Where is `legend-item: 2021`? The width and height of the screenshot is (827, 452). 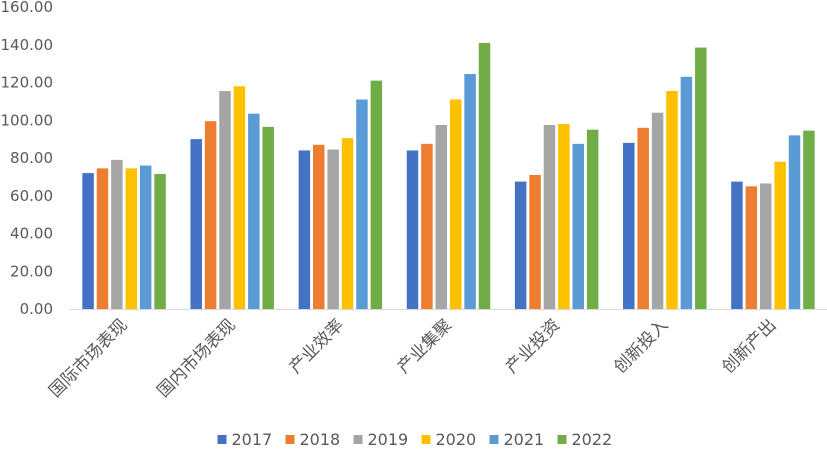
legend-item: 2021 is located at coordinates (517, 439).